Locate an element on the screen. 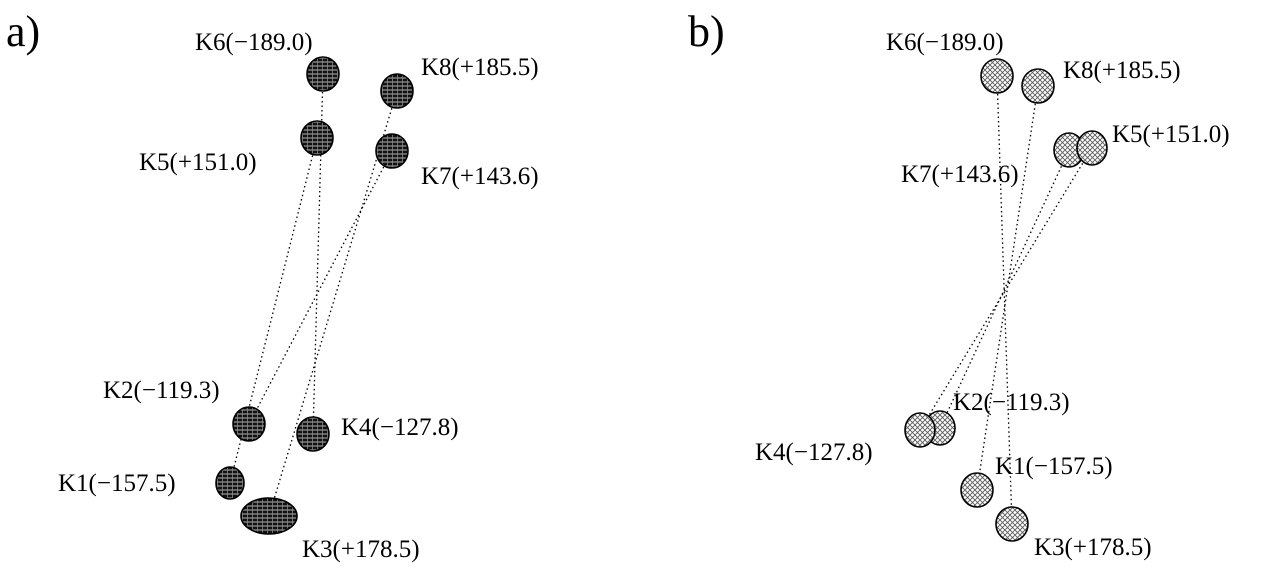 The image size is (1267, 568). node-b-k6-label: K6(−189.0) is located at coordinates (945, 42).